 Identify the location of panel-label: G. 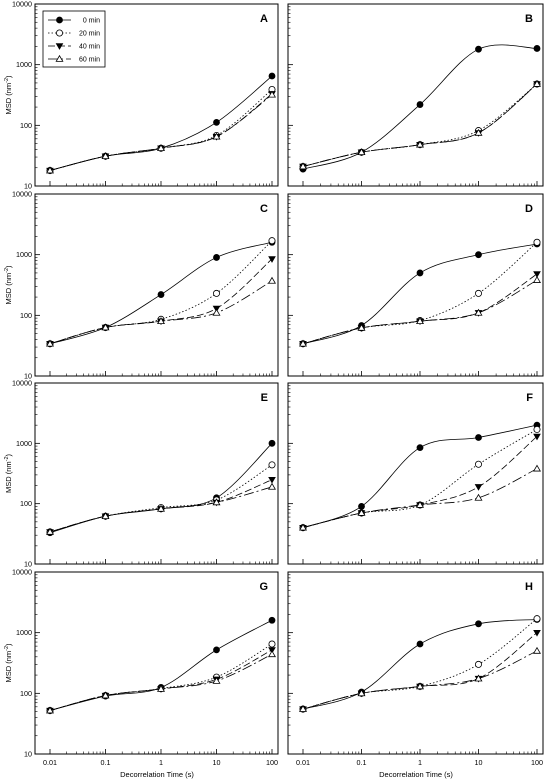
(263, 587).